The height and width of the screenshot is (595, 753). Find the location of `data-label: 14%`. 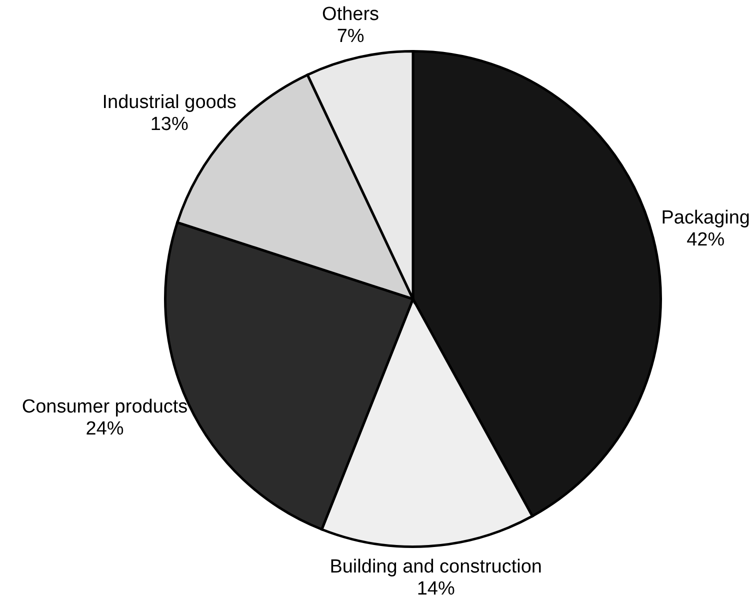

data-label: 14% is located at coordinates (435, 586).